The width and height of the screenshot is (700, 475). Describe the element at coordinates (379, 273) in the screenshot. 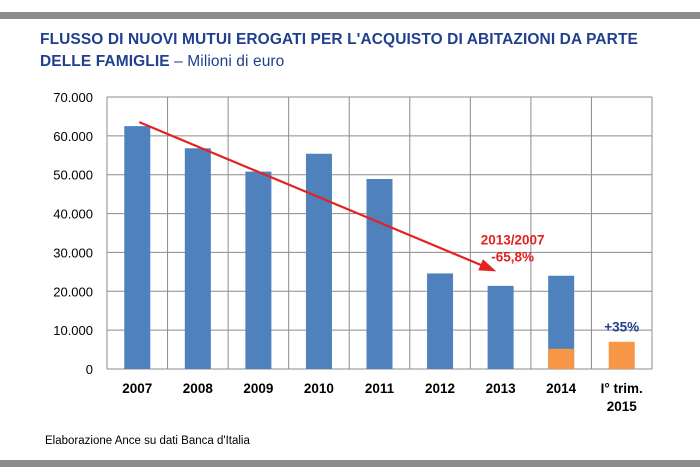

I see `bar-2011` at that location.